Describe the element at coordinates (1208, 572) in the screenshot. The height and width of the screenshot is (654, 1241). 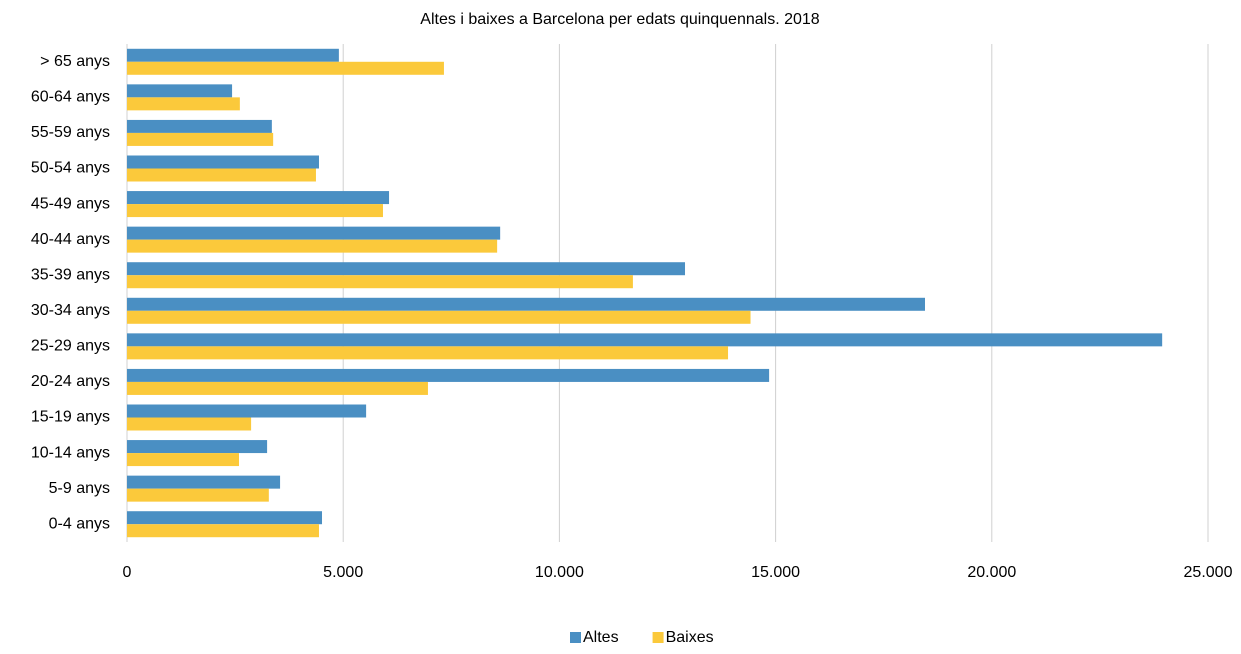
I see `x-tick-label: 25.000` at that location.